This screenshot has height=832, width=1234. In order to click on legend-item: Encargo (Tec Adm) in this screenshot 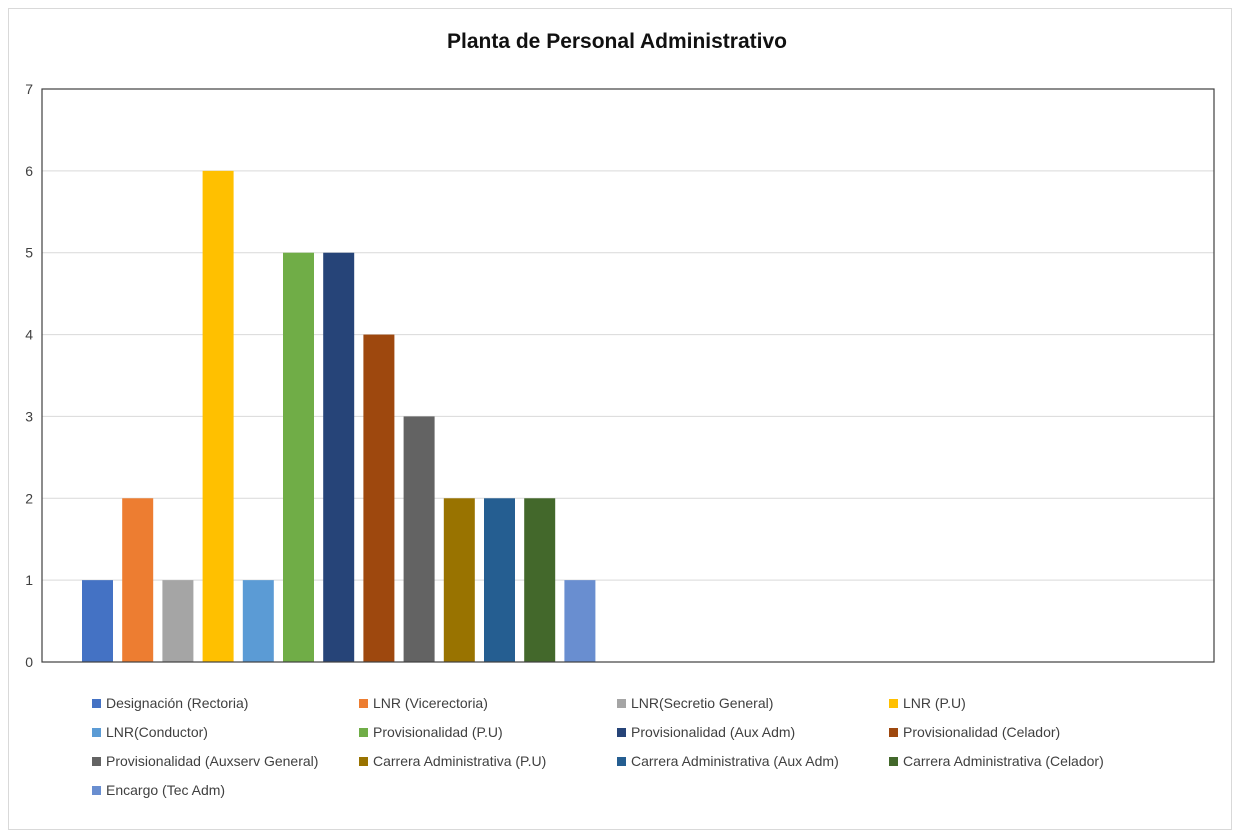, I will do `click(158, 790)`.